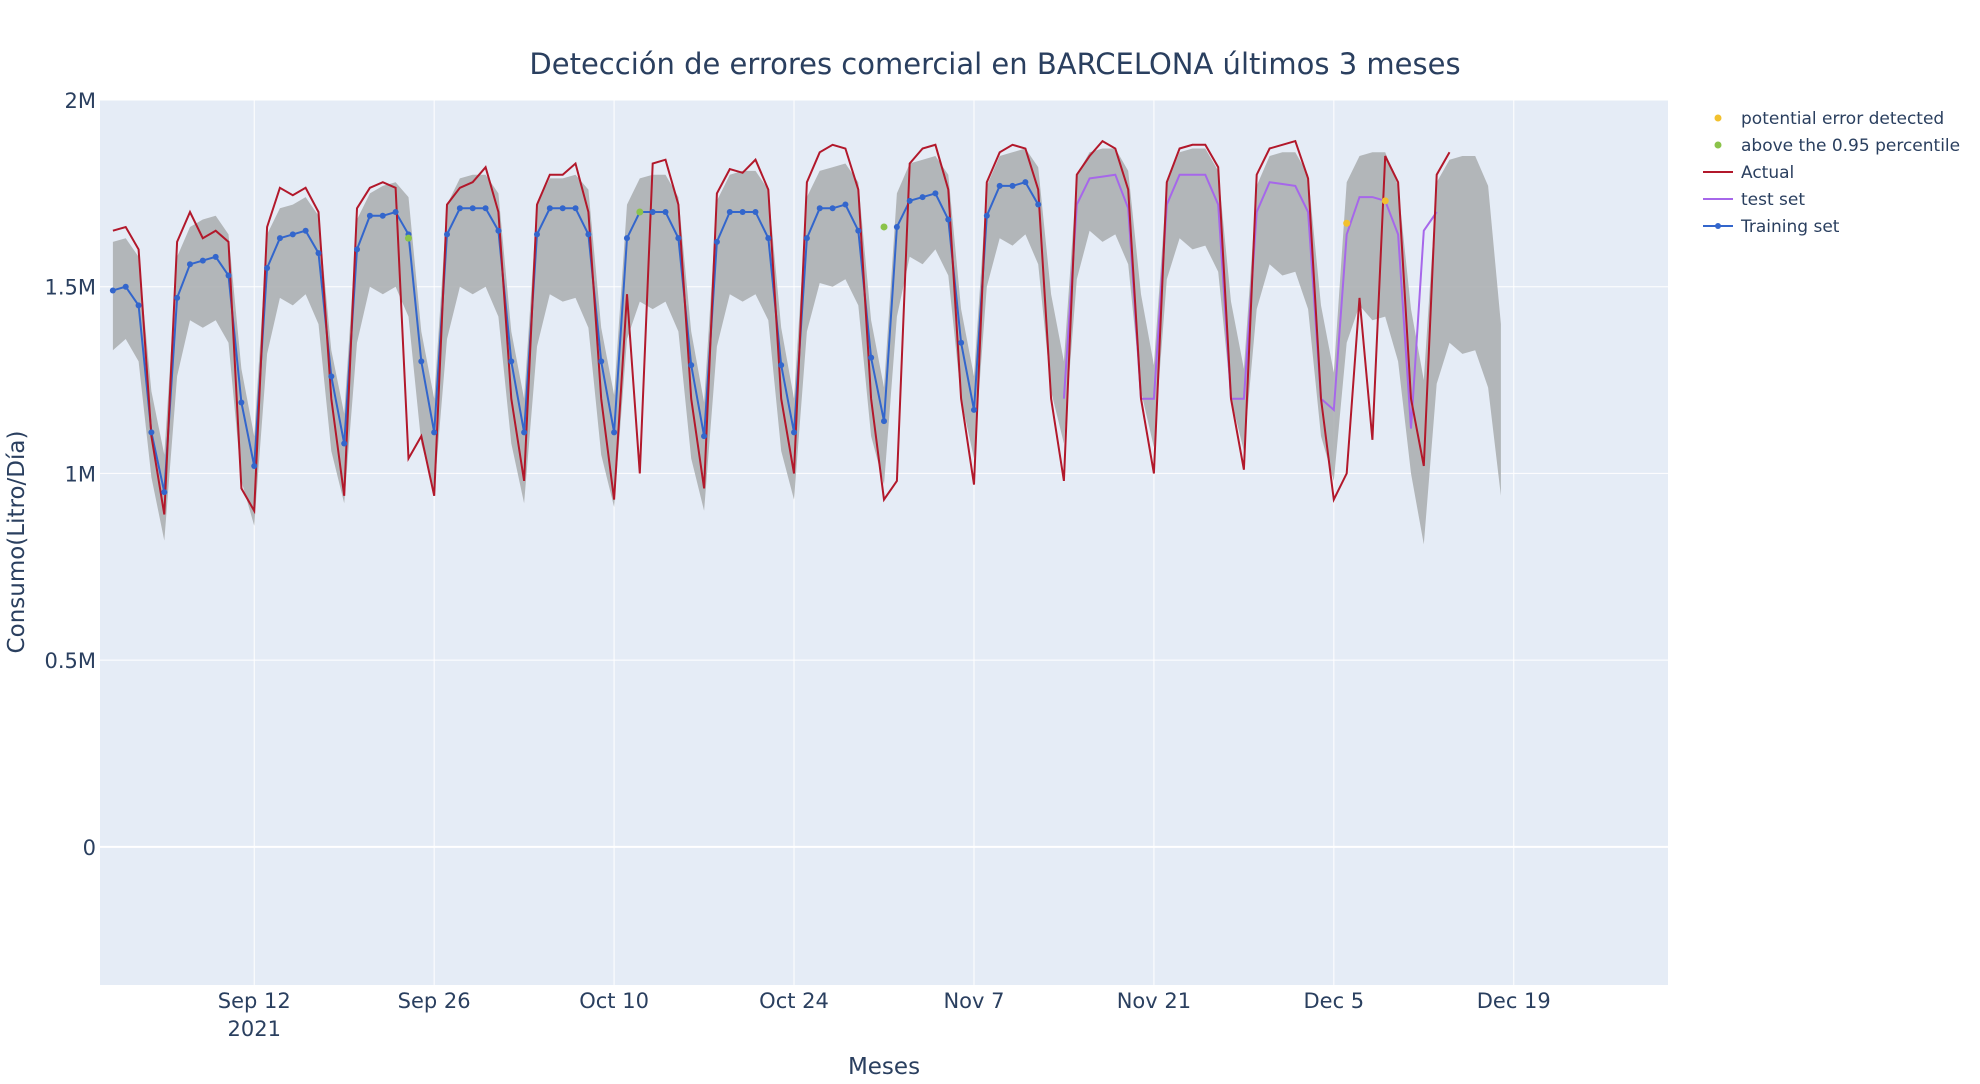 This screenshot has width=1980, height=1084. What do you see at coordinates (254, 1029) in the screenshot?
I see `x-tick-sublabel: 2021` at bounding box center [254, 1029].